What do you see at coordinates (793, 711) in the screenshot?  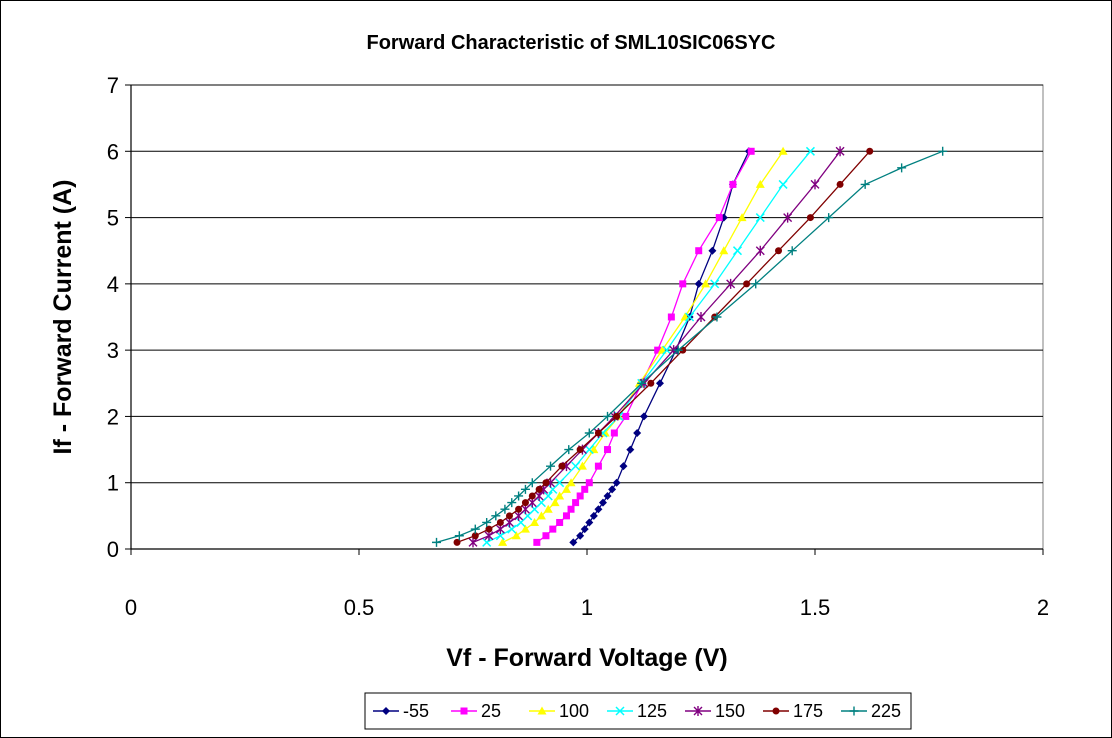 I see `legend-item-175: 175` at bounding box center [793, 711].